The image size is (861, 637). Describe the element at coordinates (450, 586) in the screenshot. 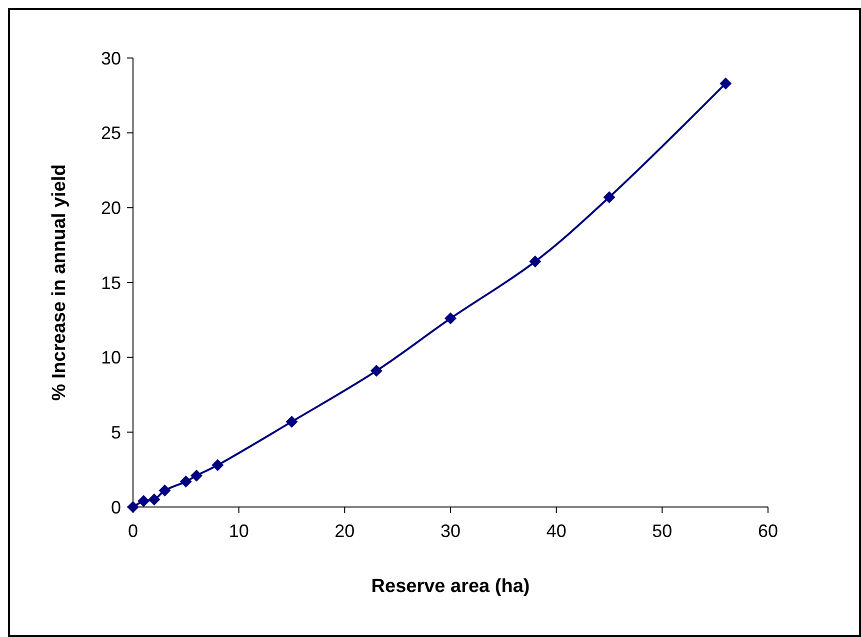

I see `x-axis-title: Reserve area (ha)` at that location.